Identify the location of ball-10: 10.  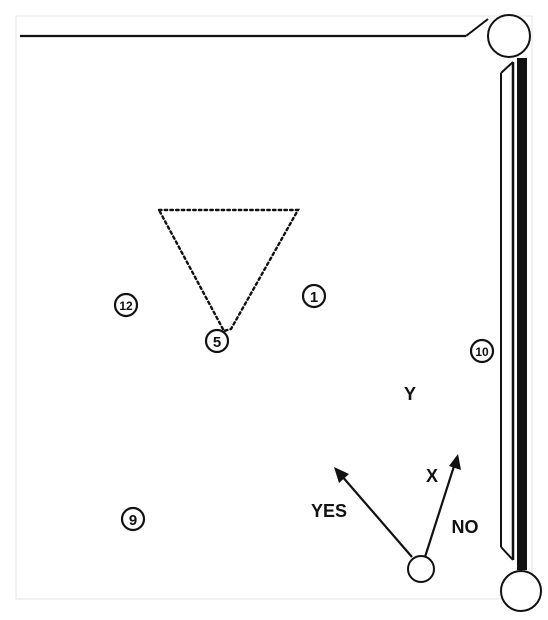
(482, 351).